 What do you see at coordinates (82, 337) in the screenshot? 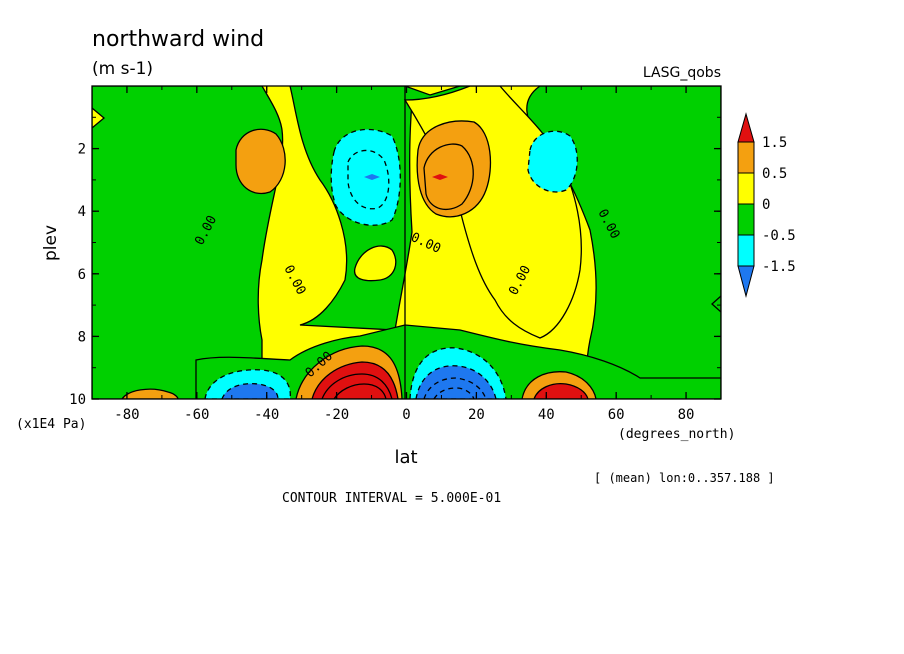
I see `y-tick-label: 8` at bounding box center [82, 337].